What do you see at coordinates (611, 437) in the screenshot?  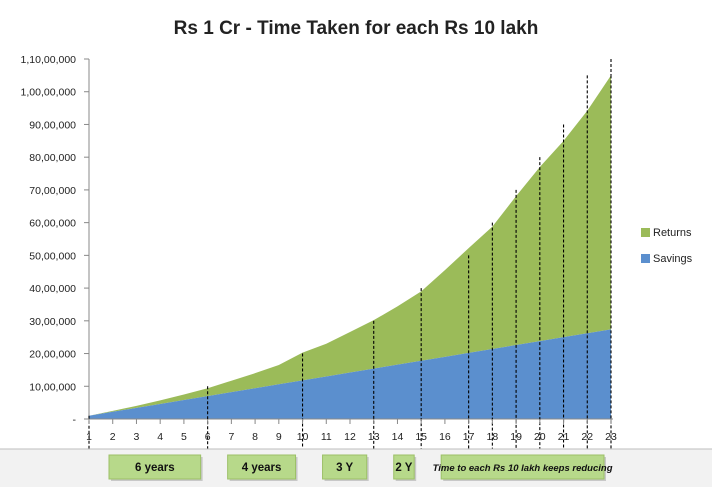 I see `x-tick-label: 23` at bounding box center [611, 437].